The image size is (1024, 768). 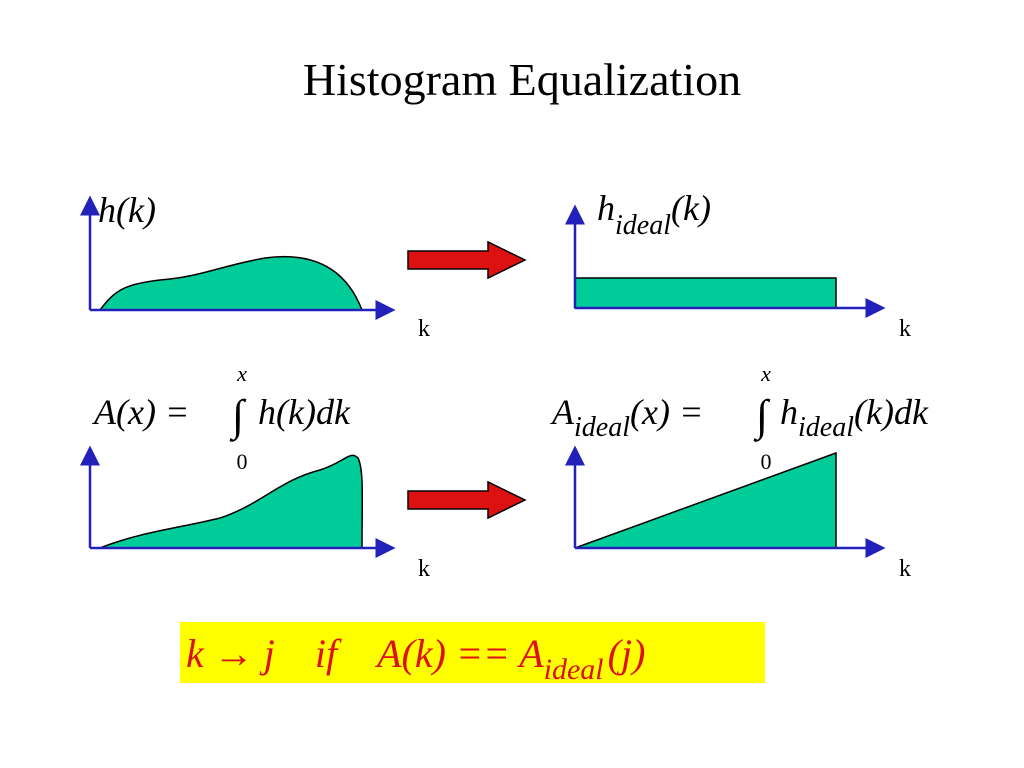 I want to click on integrand: h(k)dk, so click(x=304, y=412).